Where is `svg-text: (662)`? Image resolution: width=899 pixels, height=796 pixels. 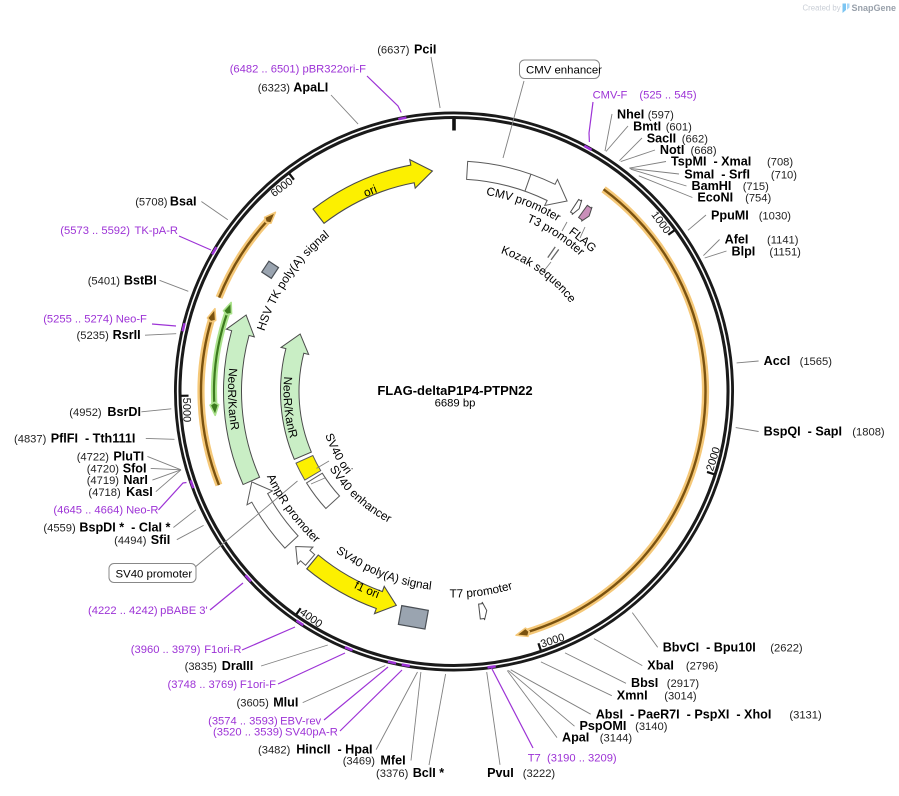
svg-text: (662) is located at coordinates (695, 139).